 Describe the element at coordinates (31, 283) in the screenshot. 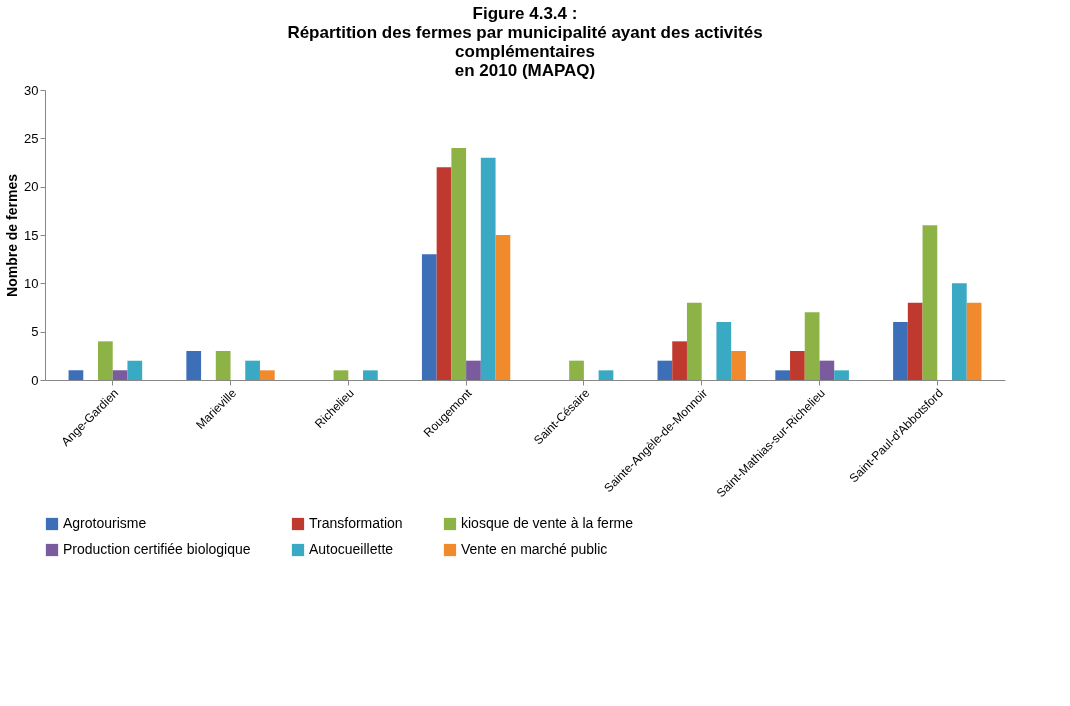

I see `y-tick-label: 10` at that location.